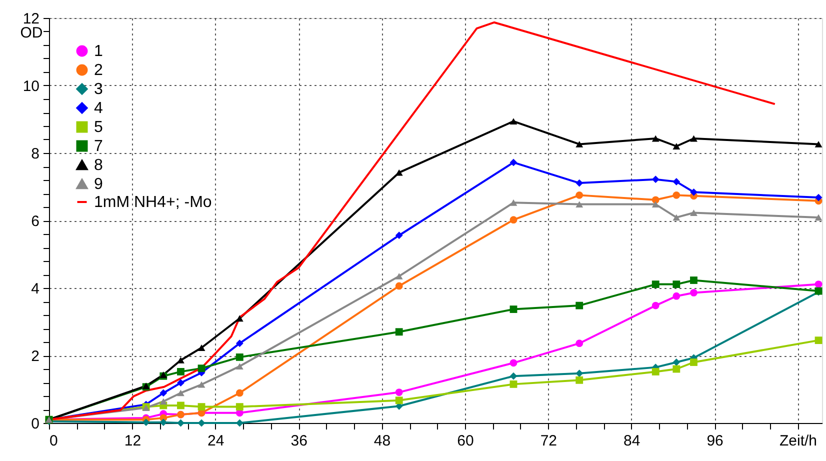  Describe the element at coordinates (31, 33) in the screenshot. I see `y-axis-title: OD` at that location.